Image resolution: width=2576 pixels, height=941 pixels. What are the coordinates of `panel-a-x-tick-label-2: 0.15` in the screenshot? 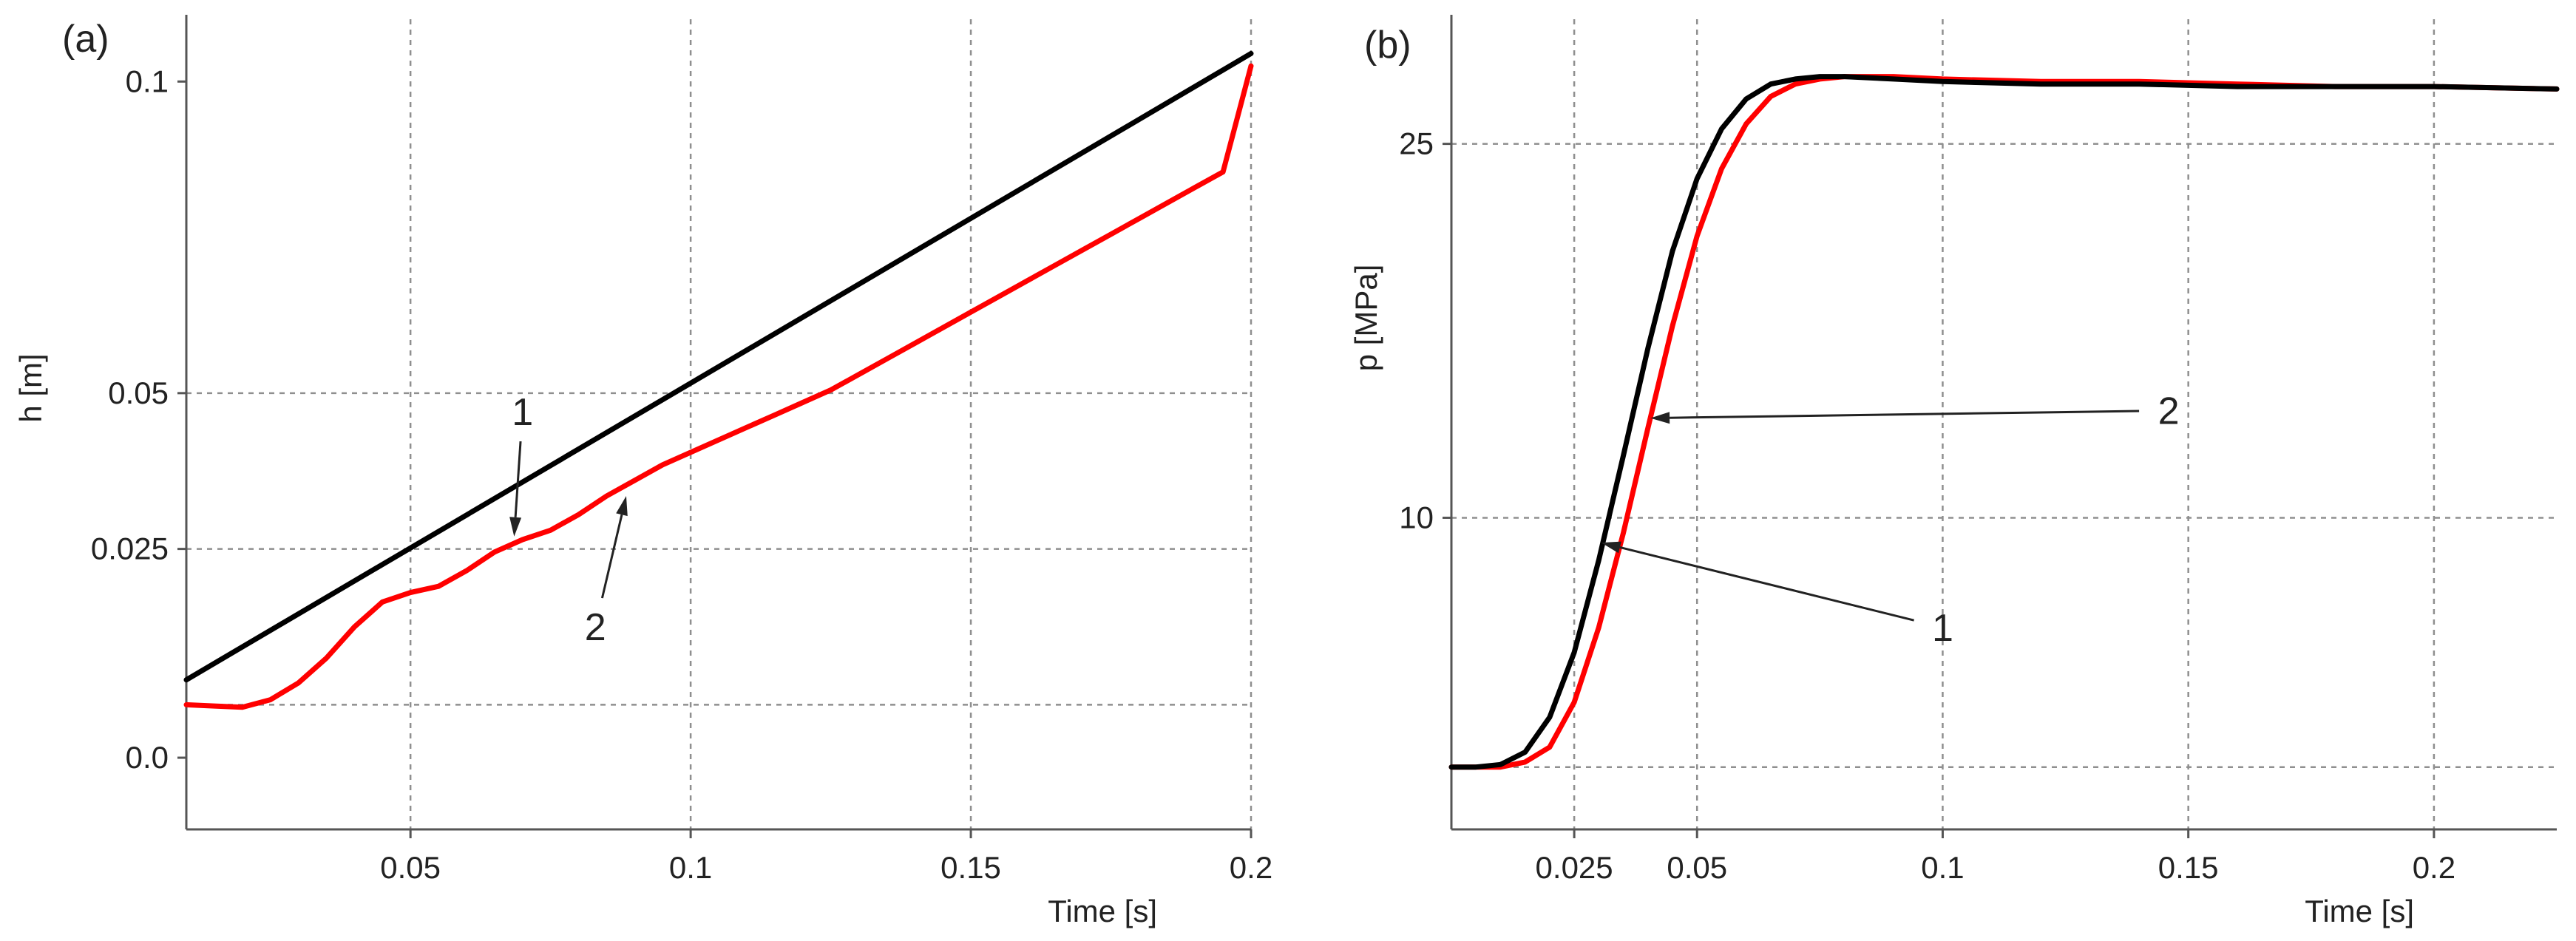 It's located at (970, 867).